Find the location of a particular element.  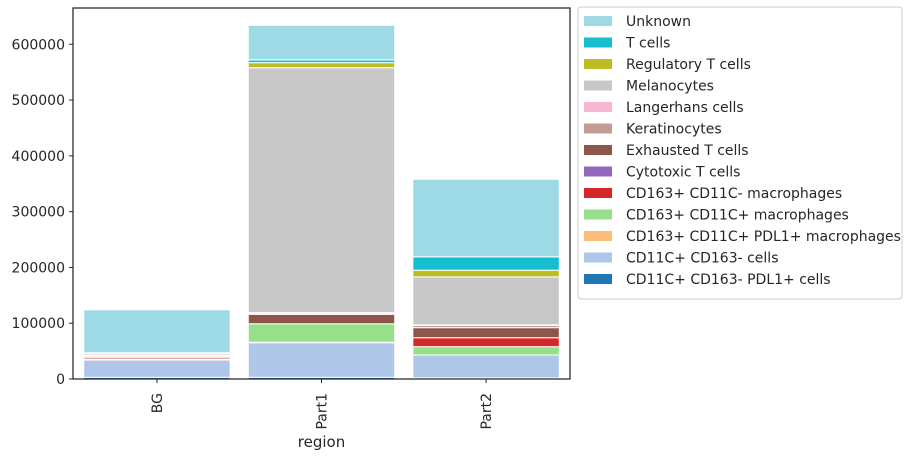

y-axis: 0 100000 200000 300000 400000 500000 600000 is located at coordinates (42, 212).